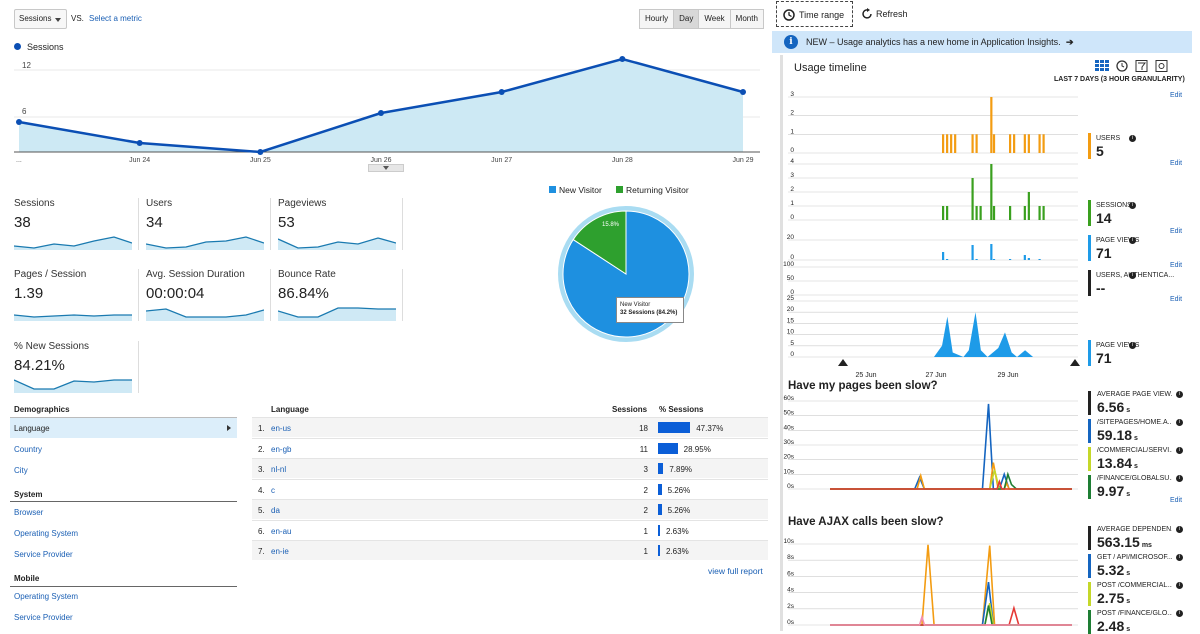 The height and width of the screenshot is (634, 1200). What do you see at coordinates (28, 449) in the screenshot?
I see `demographics-country: Country` at bounding box center [28, 449].